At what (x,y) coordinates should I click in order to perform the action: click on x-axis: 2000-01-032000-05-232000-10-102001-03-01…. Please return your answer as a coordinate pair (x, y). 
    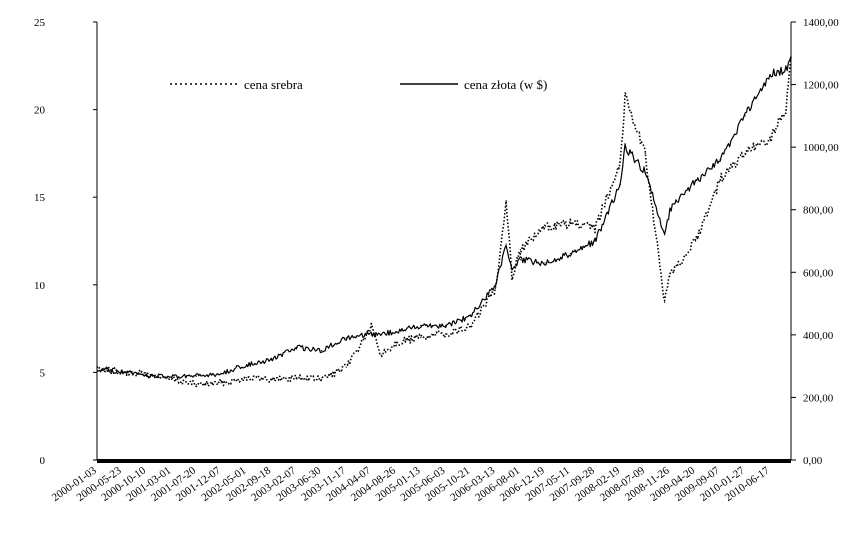
    Looking at the image, I should click on (411, 484).